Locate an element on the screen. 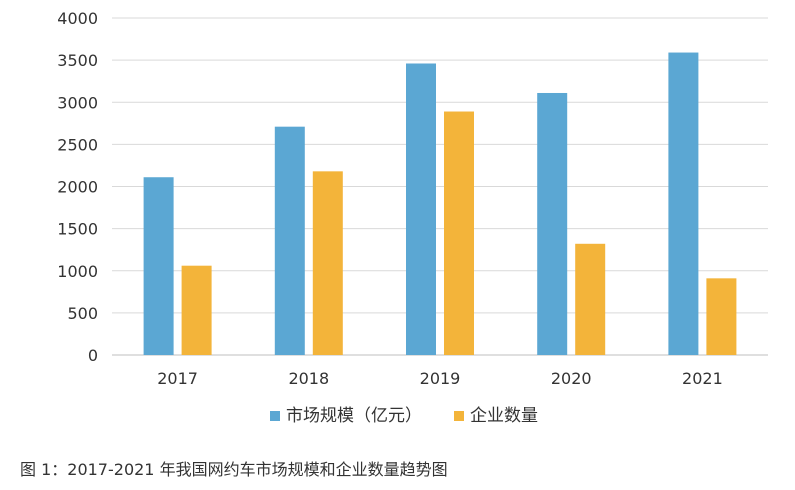 This screenshot has width=795, height=490. bar-market-size-2017 is located at coordinates (158, 266).